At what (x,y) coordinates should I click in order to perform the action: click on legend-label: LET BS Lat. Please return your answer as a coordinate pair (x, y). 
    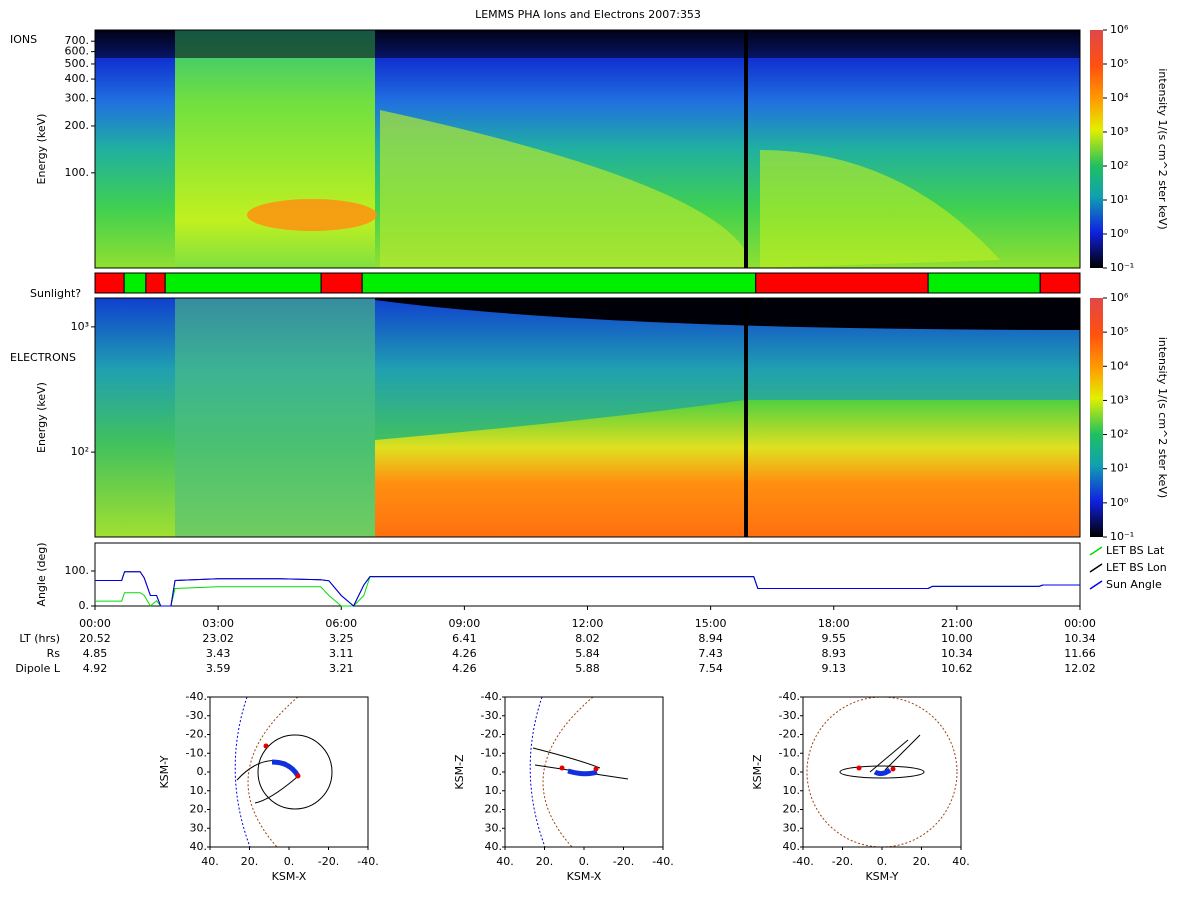
    Looking at the image, I should click on (1135, 550).